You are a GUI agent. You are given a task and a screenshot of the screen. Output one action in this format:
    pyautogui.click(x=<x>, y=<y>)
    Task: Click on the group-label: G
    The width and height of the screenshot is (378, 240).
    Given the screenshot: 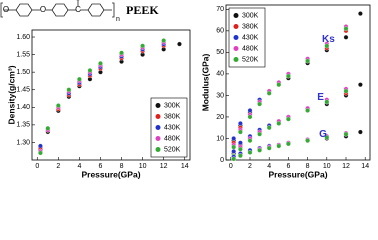 What is the action you would take?
    pyautogui.click(x=323, y=134)
    